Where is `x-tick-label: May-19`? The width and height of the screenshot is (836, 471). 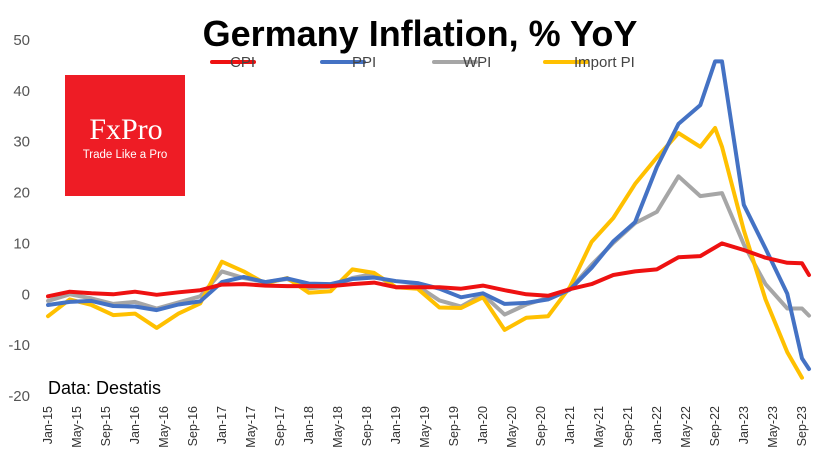
x-tick-label: May-19 is located at coordinates (425, 427).